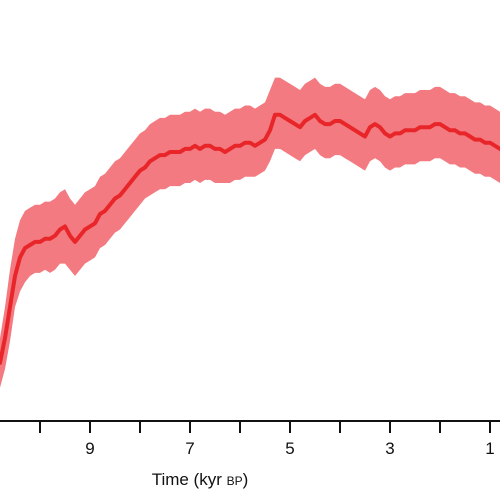 This screenshot has width=500, height=500. Describe the element at coordinates (189, 448) in the screenshot. I see `x-tick-label: 7` at that location.